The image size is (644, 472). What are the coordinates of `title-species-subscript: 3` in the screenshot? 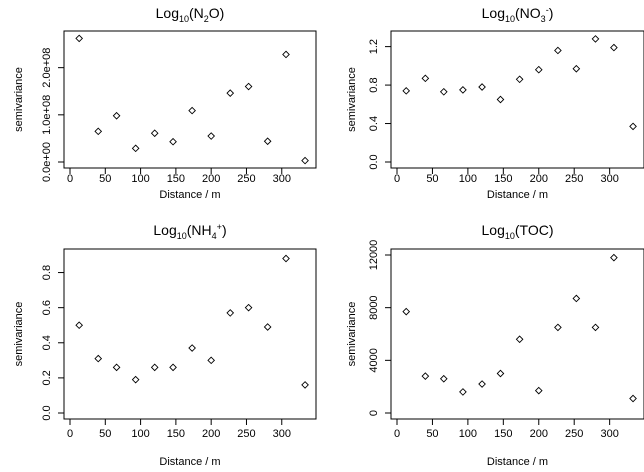 It's located at (543, 19).